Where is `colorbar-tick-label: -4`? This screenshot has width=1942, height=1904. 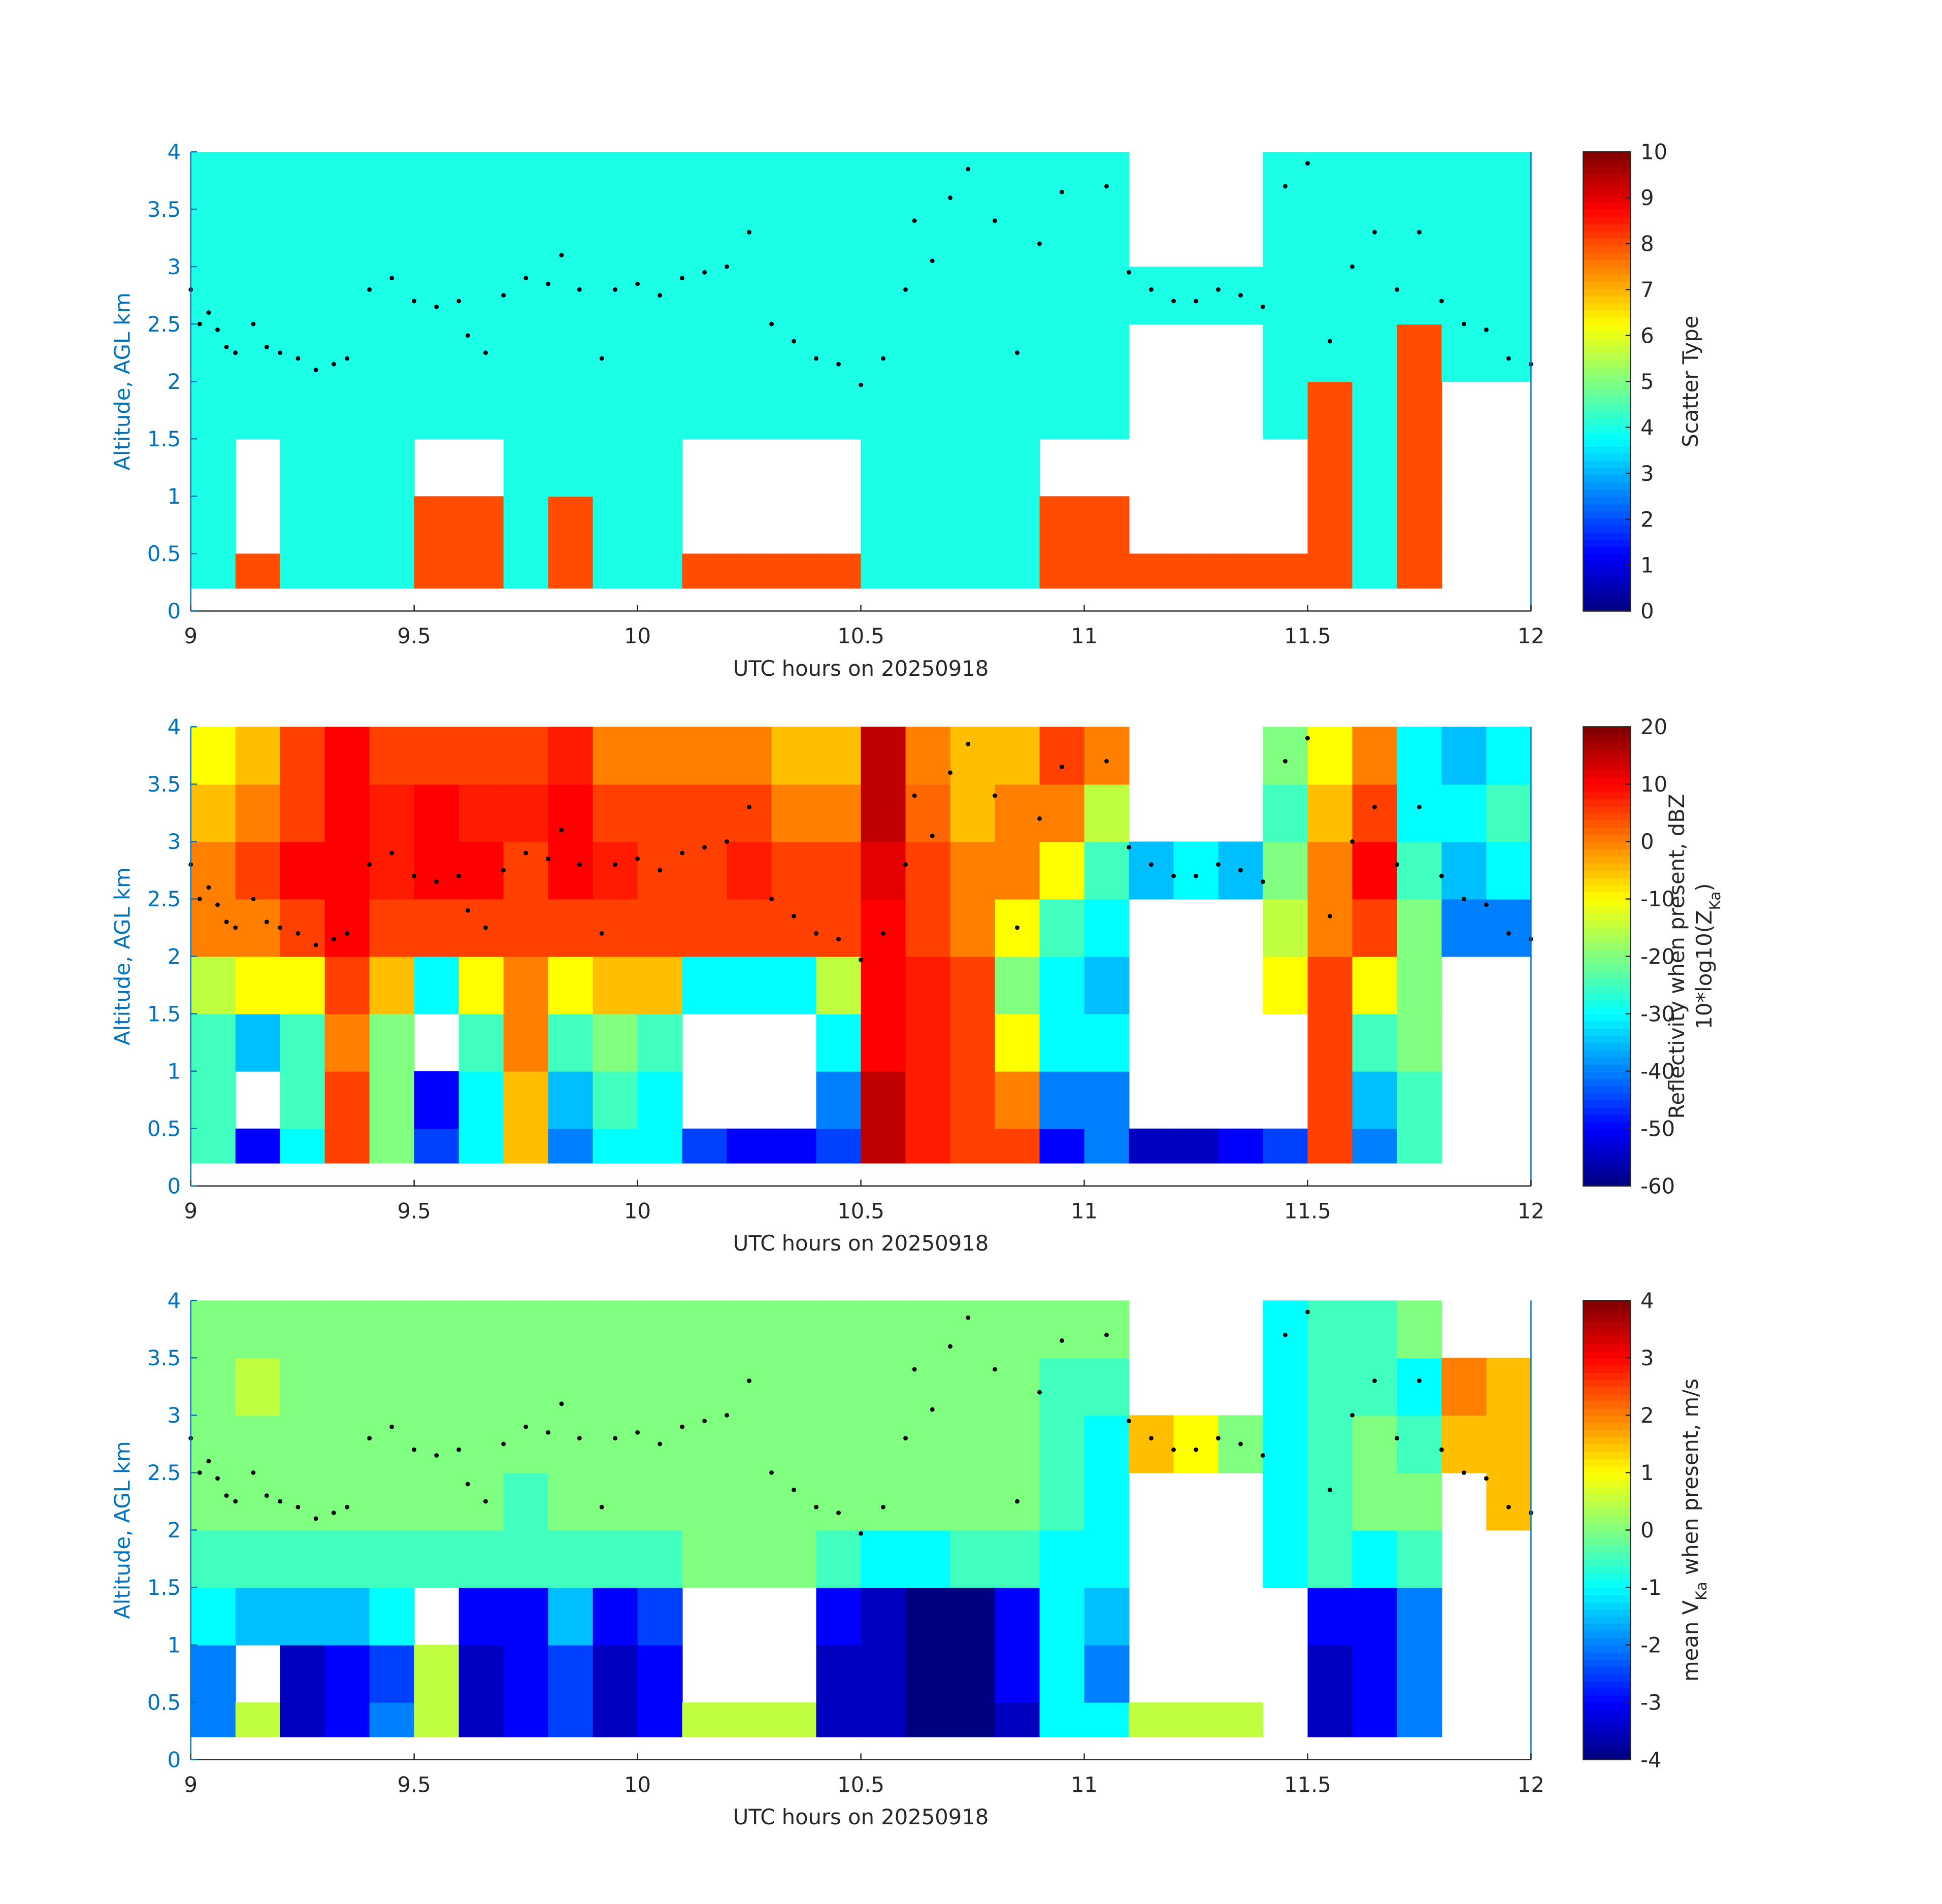
colorbar-tick-label: -4 is located at coordinates (1651, 1760).